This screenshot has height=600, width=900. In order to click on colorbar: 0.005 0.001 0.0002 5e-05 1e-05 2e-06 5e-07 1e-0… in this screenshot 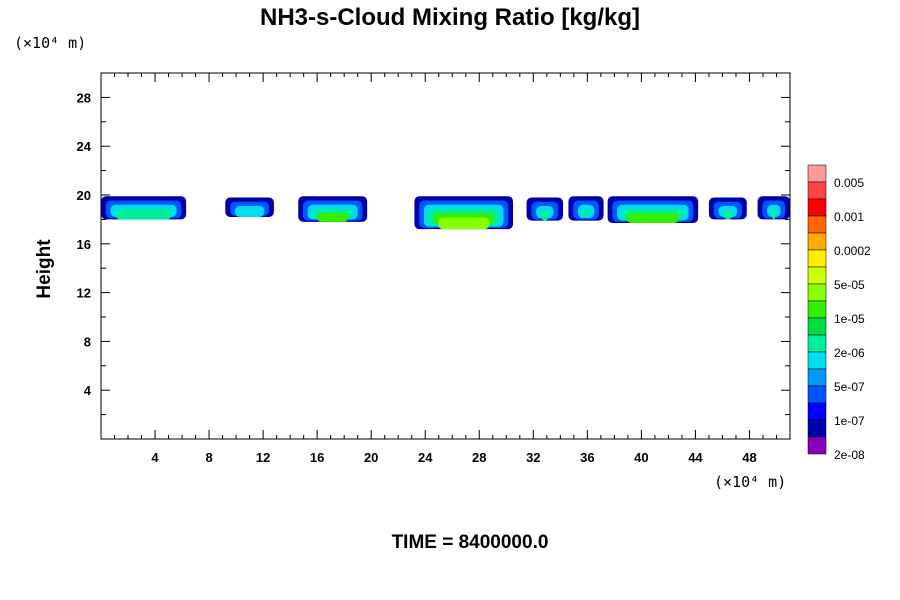, I will do `click(839, 313)`.